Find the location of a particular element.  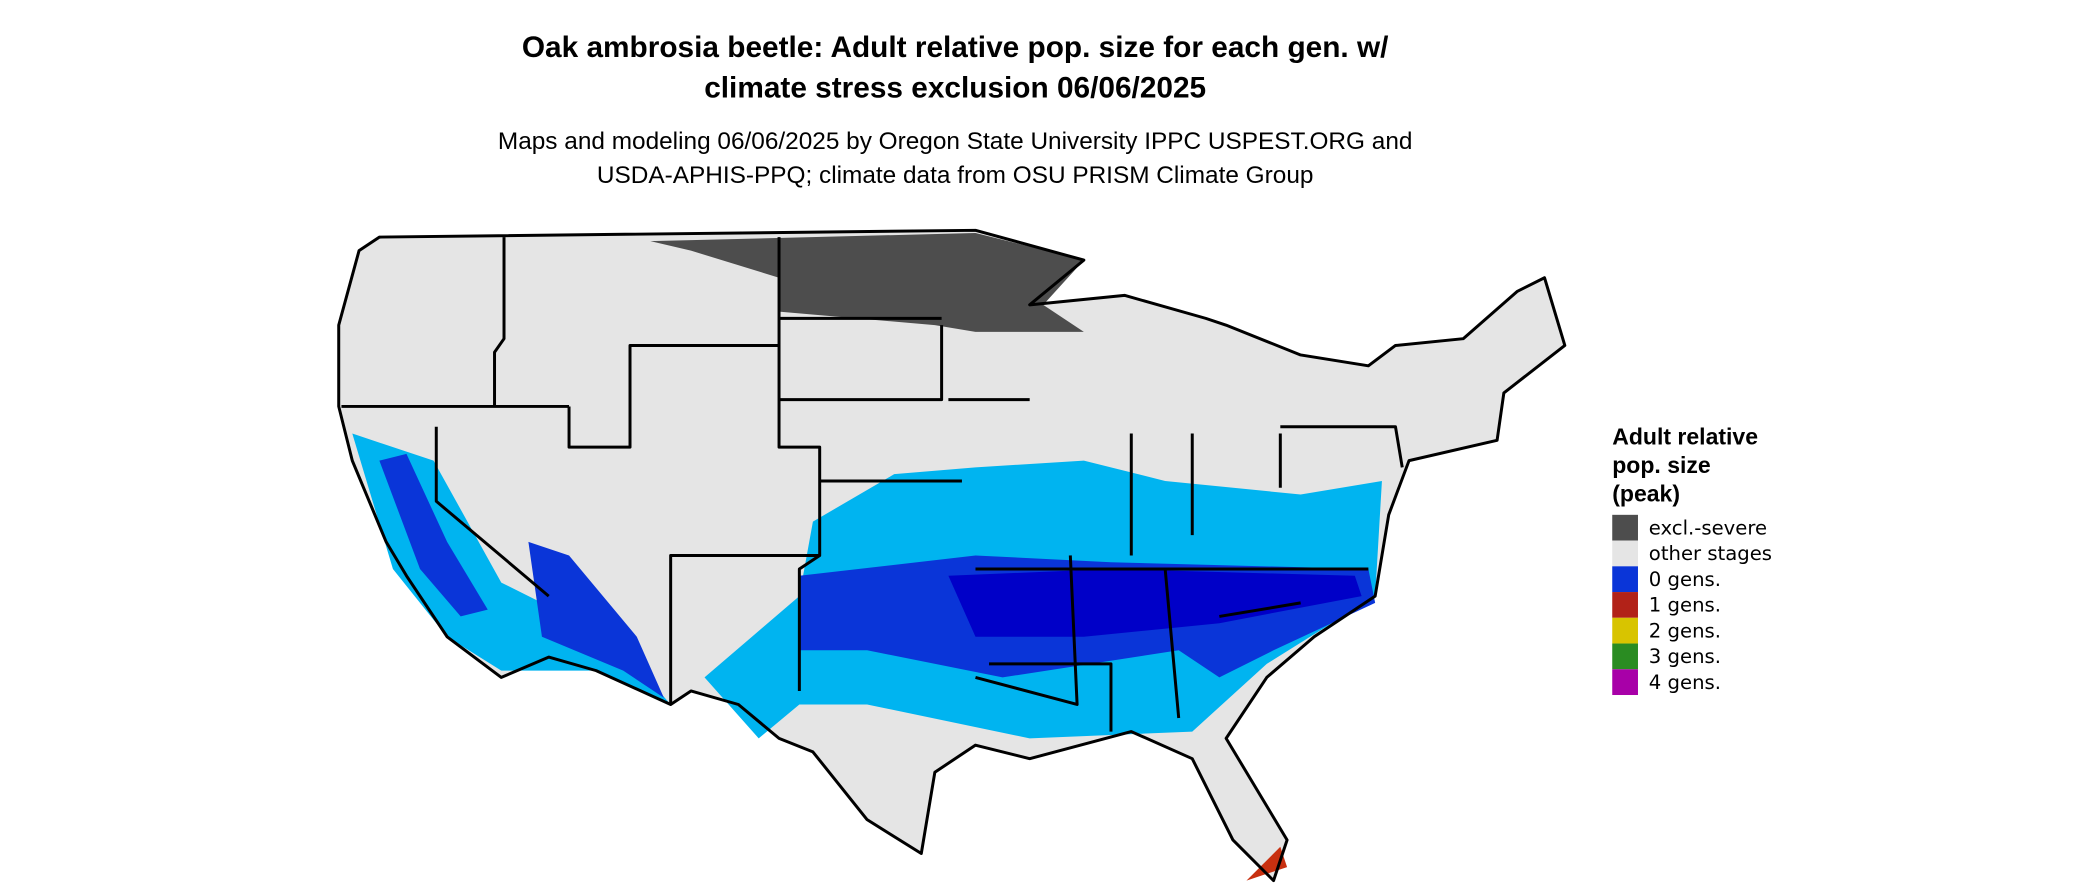

legend-label: 2 gens. is located at coordinates (1685, 630).